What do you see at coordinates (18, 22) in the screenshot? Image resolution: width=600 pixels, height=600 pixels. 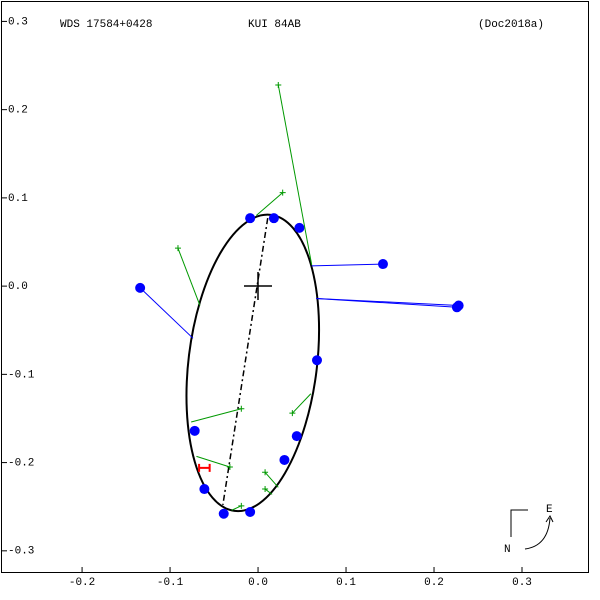 I see `y-tick-label: 0.3` at bounding box center [18, 22].